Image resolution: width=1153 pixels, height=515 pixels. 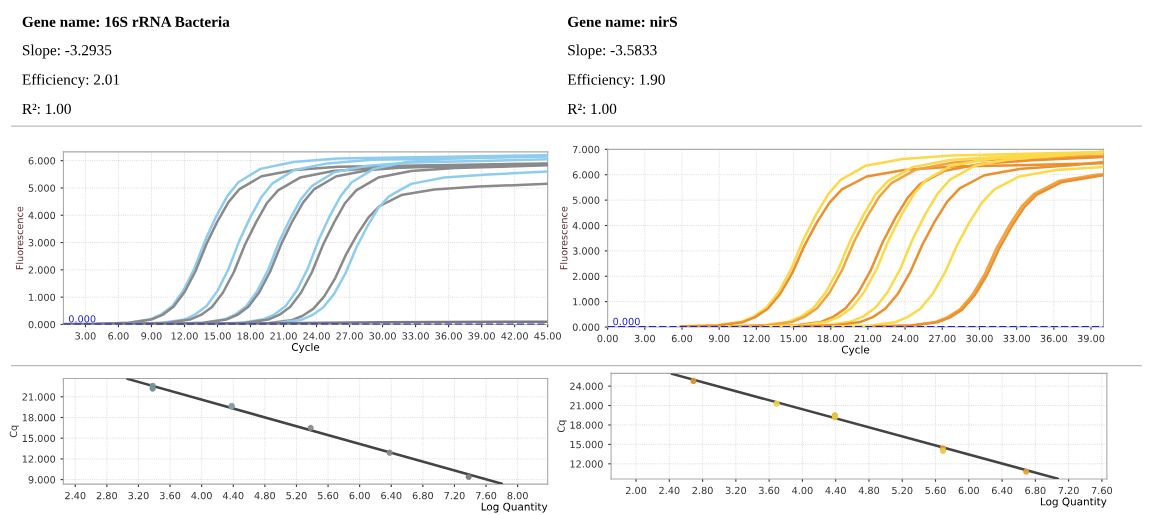 I want to click on chart-title: Gene name: 16S rRNA Bacteria, so click(x=126, y=22).